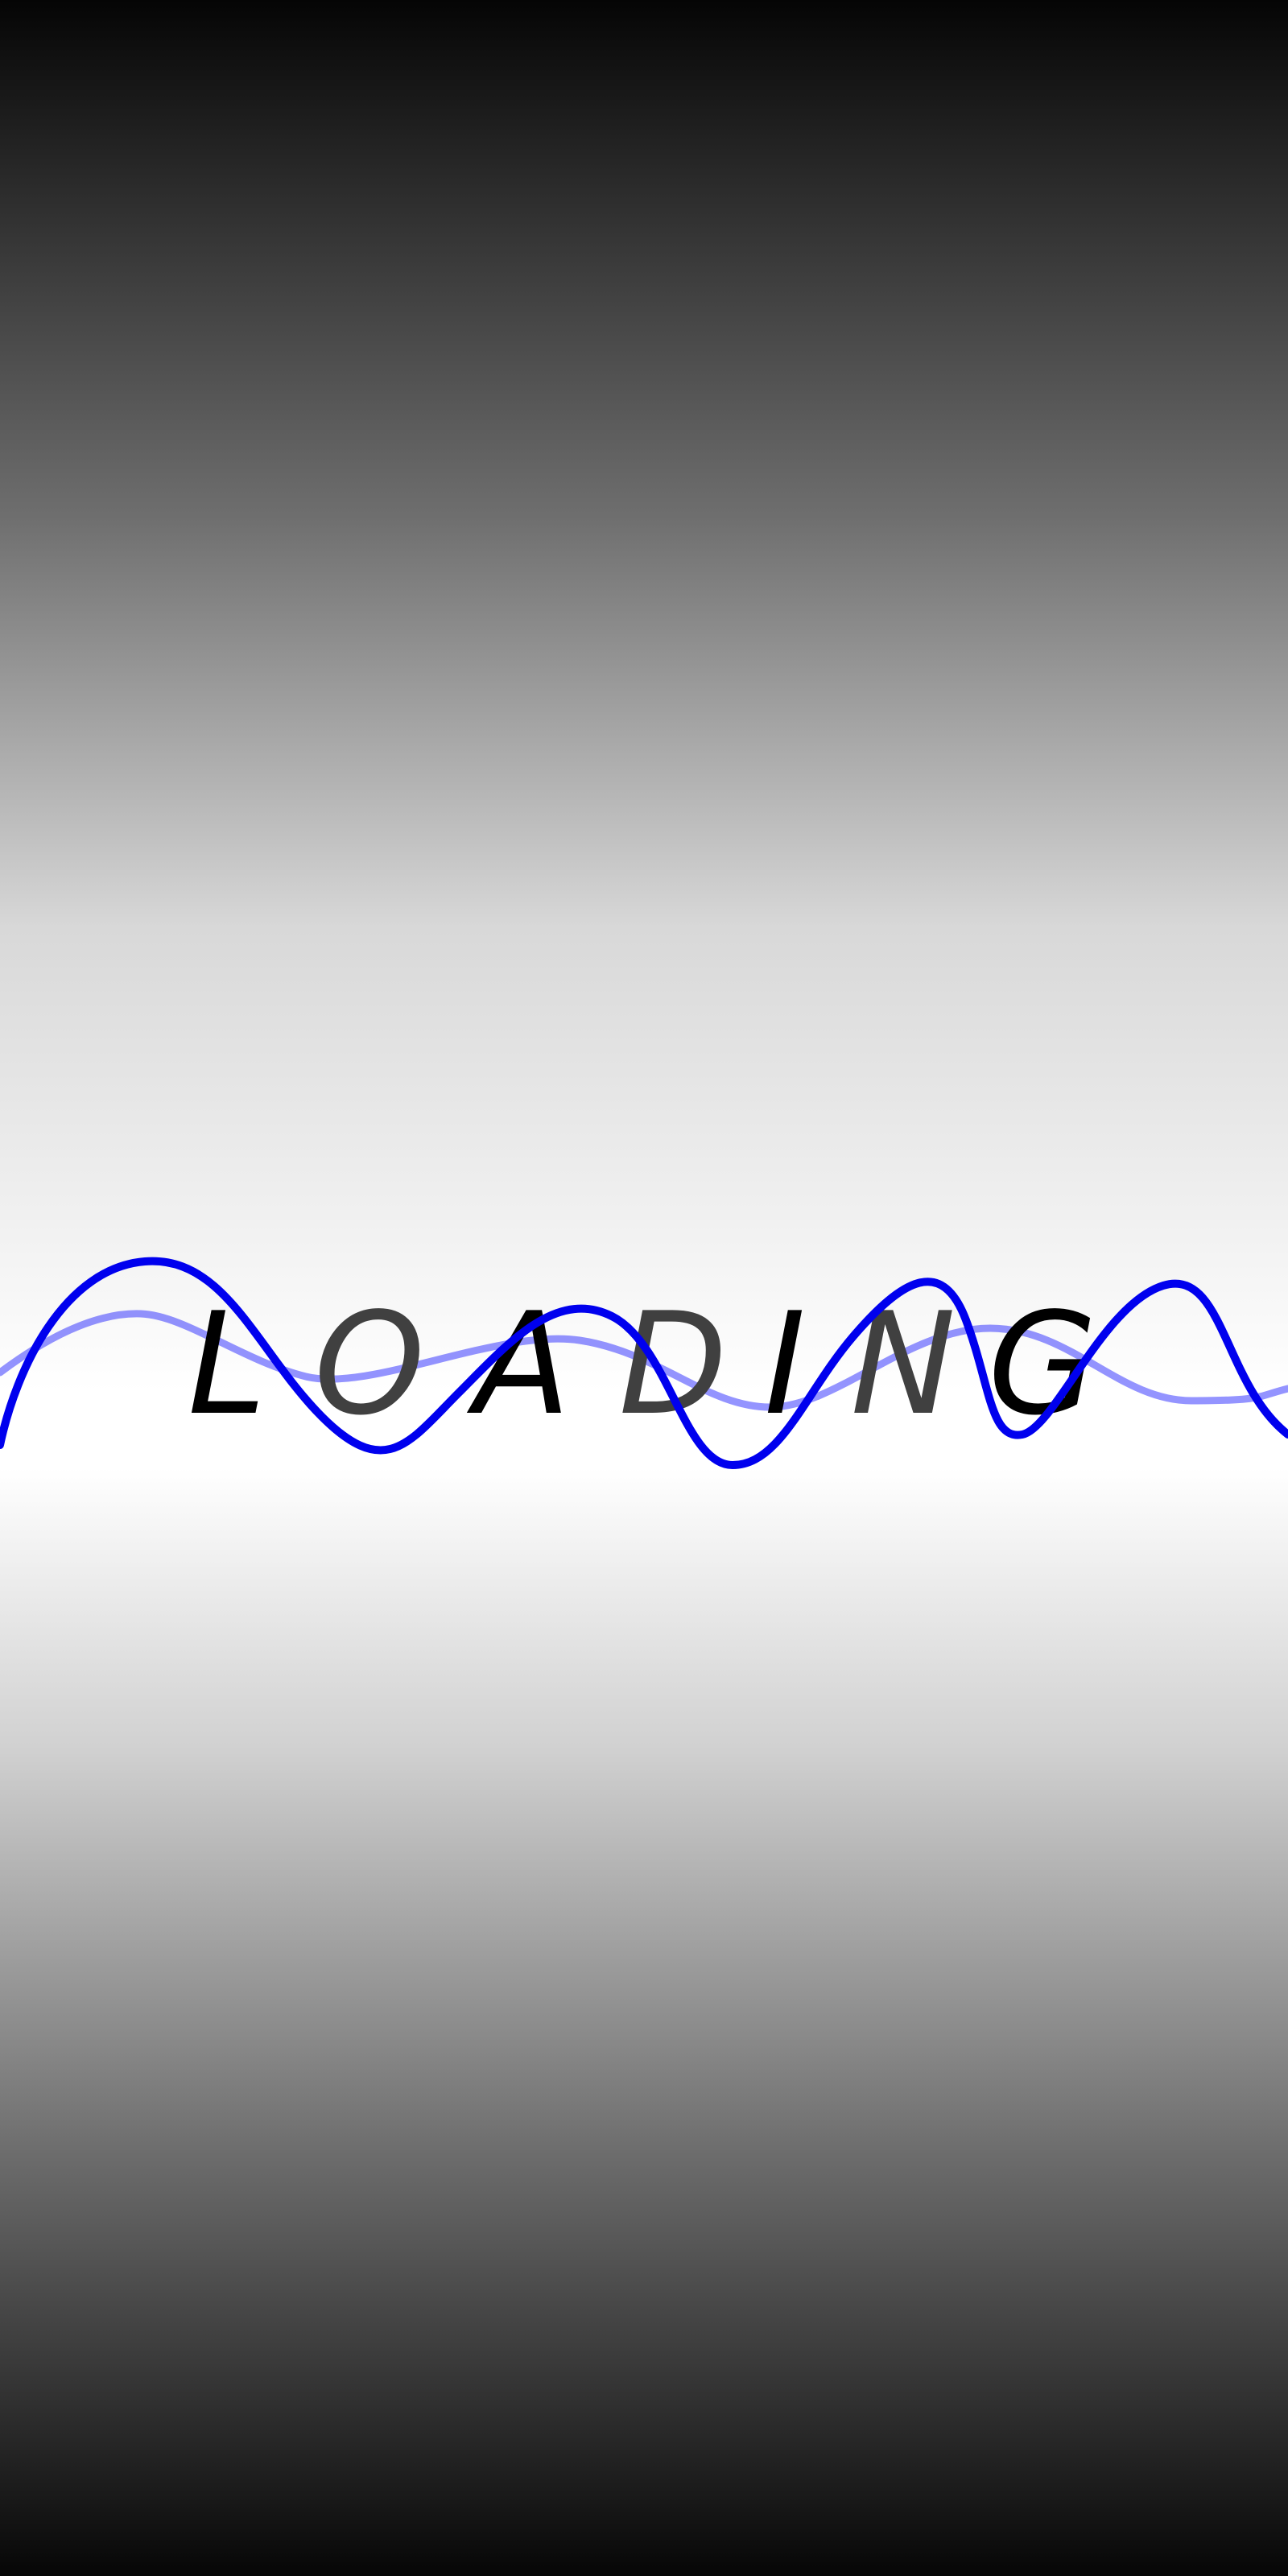  I want to click on faint-wave, so click(644, 1360).